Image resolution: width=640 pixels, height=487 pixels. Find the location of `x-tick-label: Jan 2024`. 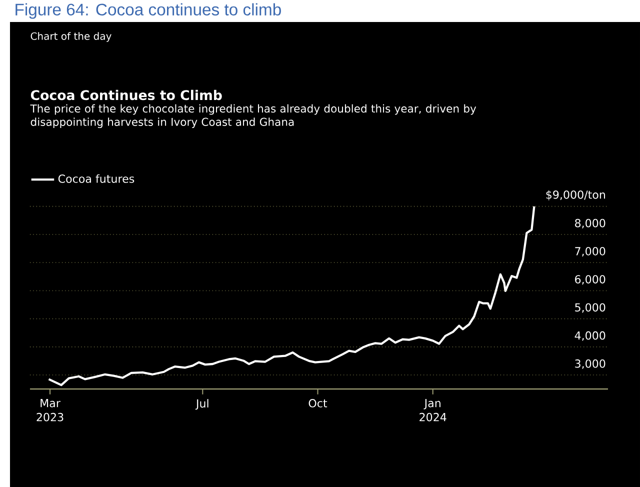

x-tick-label: Jan 2024 is located at coordinates (433, 410).